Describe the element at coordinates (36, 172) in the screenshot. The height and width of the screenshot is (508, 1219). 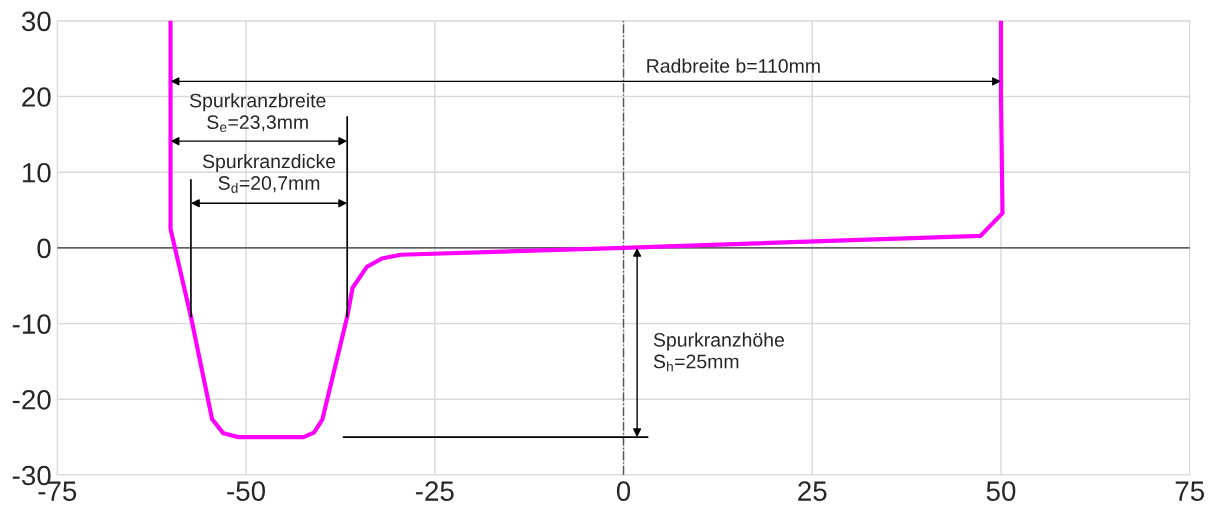
I see `y-tick-label: 10` at that location.